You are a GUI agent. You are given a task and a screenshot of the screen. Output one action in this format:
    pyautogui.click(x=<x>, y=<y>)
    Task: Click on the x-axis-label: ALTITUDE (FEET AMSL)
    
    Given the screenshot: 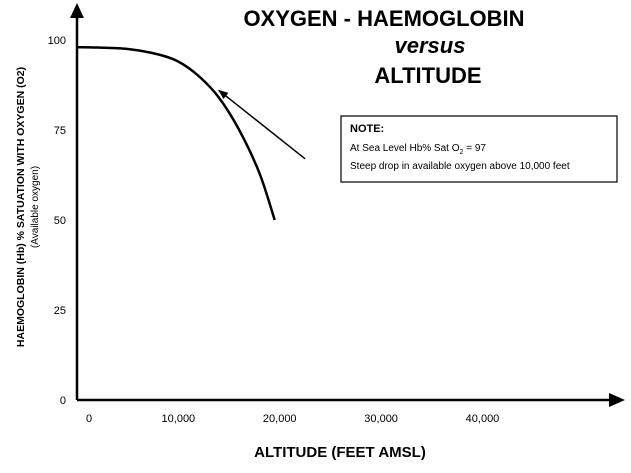 What is the action you would take?
    pyautogui.click(x=340, y=452)
    